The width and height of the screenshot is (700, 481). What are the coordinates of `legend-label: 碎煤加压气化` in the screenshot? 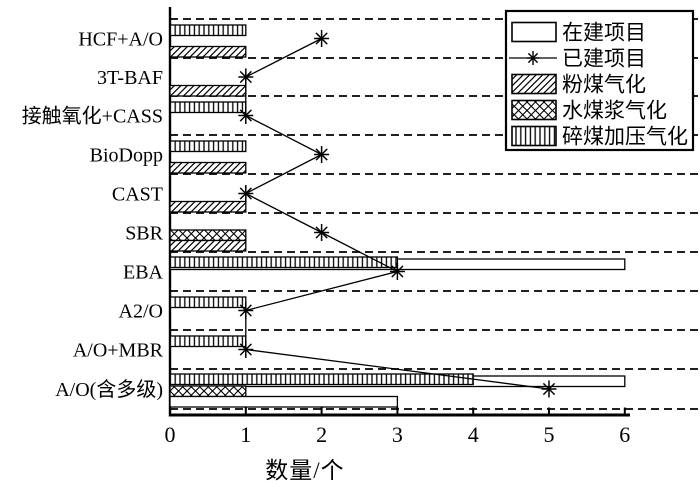 It's located at (625, 137).